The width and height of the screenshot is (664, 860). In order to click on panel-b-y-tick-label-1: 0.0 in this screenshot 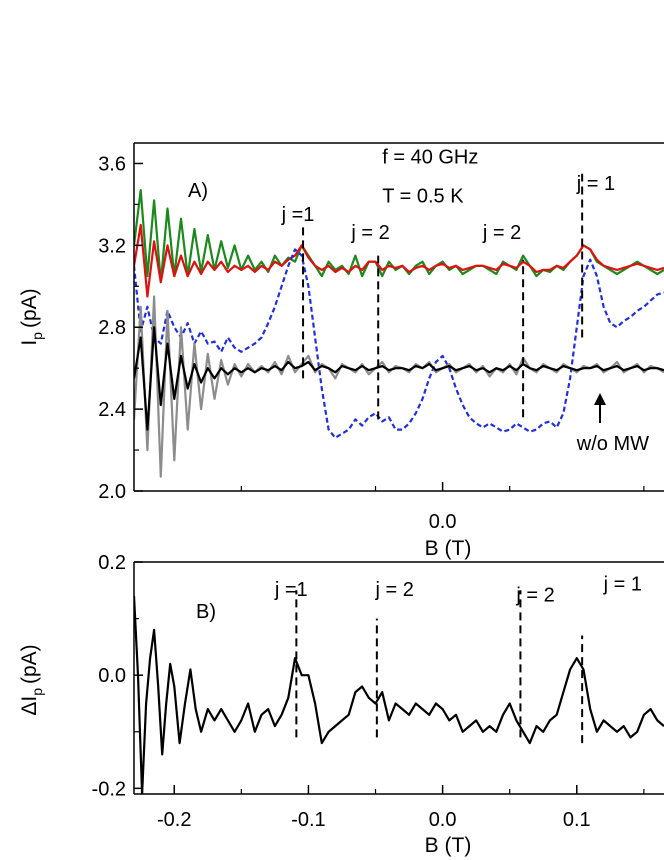, I will do `click(112, 676)`.